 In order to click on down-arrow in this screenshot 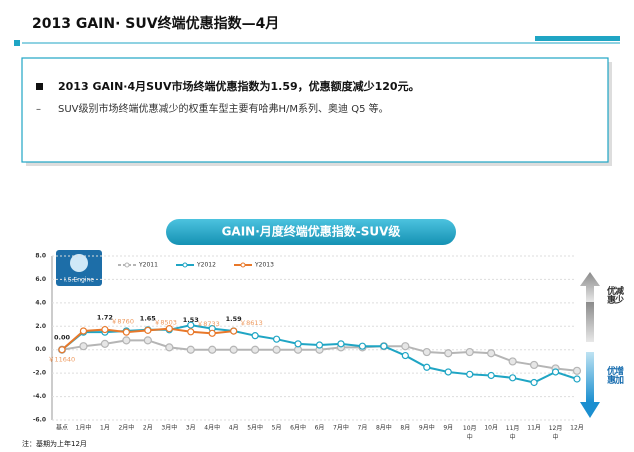, I will do `click(590, 410)`.